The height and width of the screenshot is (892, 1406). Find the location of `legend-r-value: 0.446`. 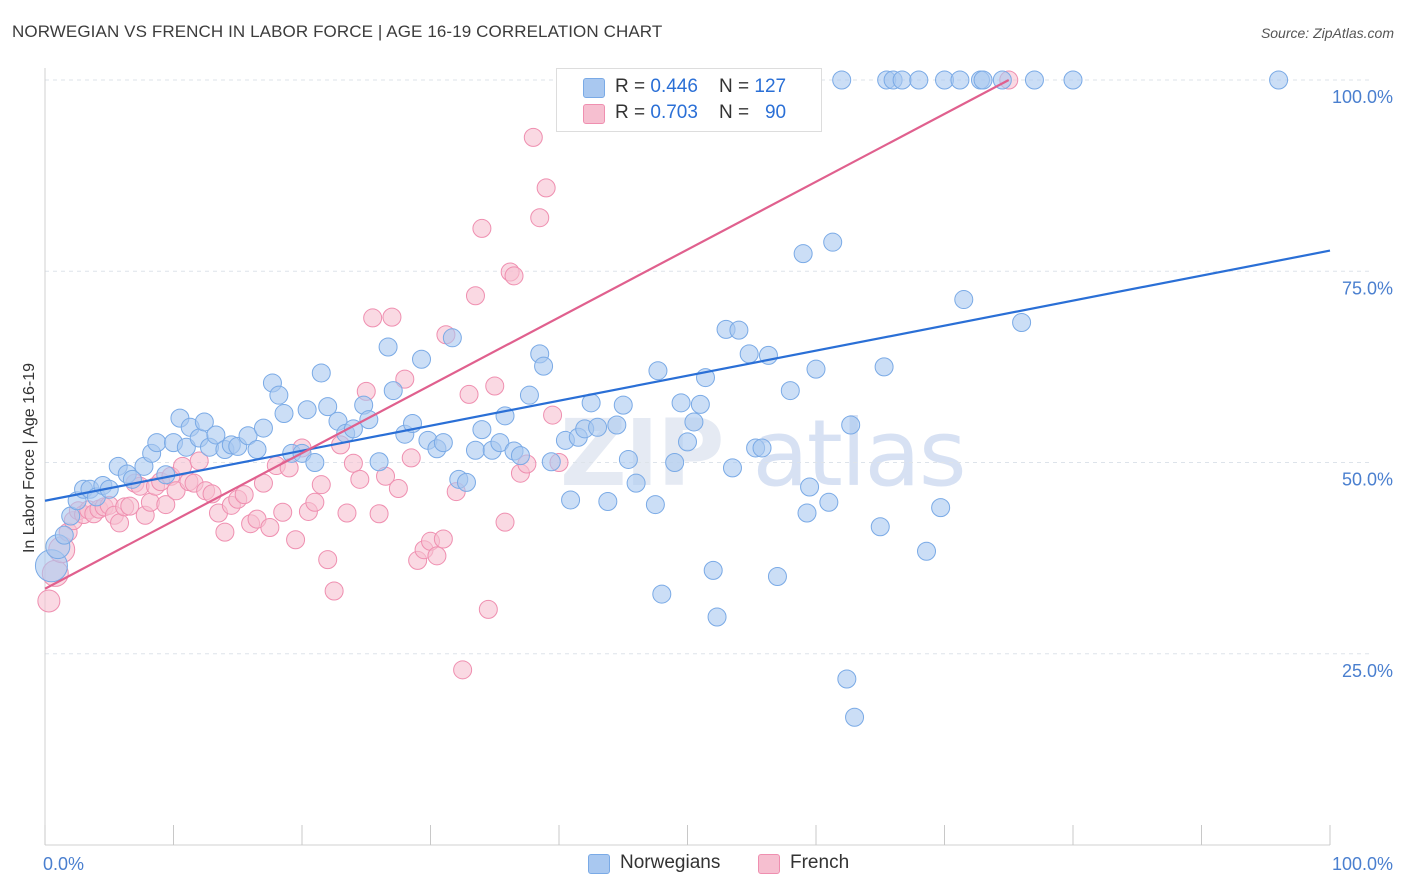

legend-r-value: 0.446 is located at coordinates (674, 86).